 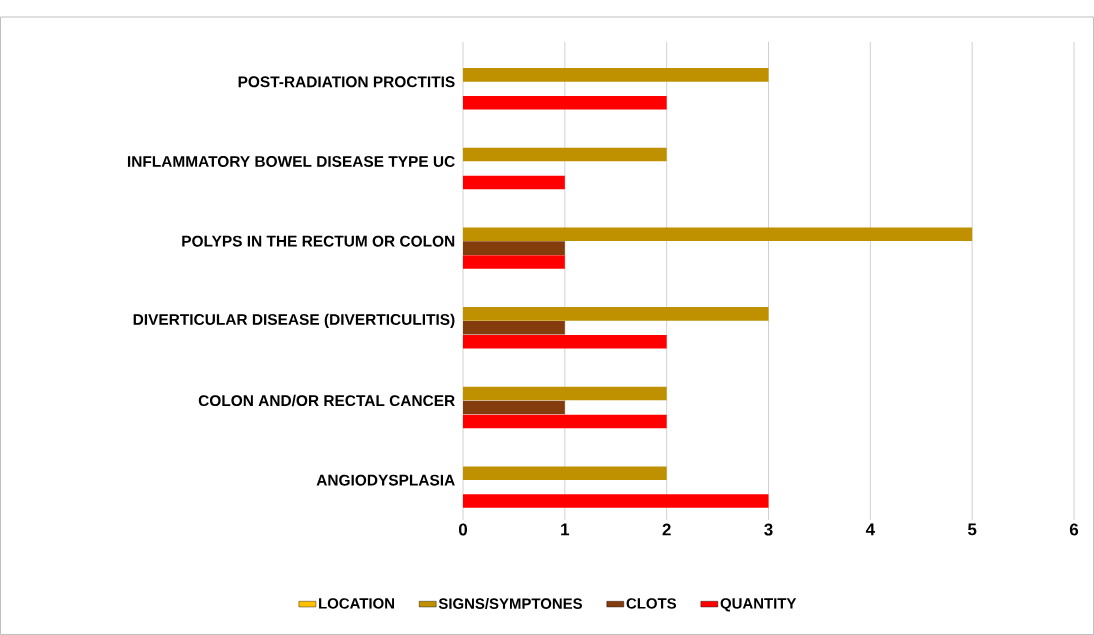 What do you see at coordinates (346, 82) in the screenshot?
I see `y-tick-label: POST-RADIATION PROCTITIS` at bounding box center [346, 82].